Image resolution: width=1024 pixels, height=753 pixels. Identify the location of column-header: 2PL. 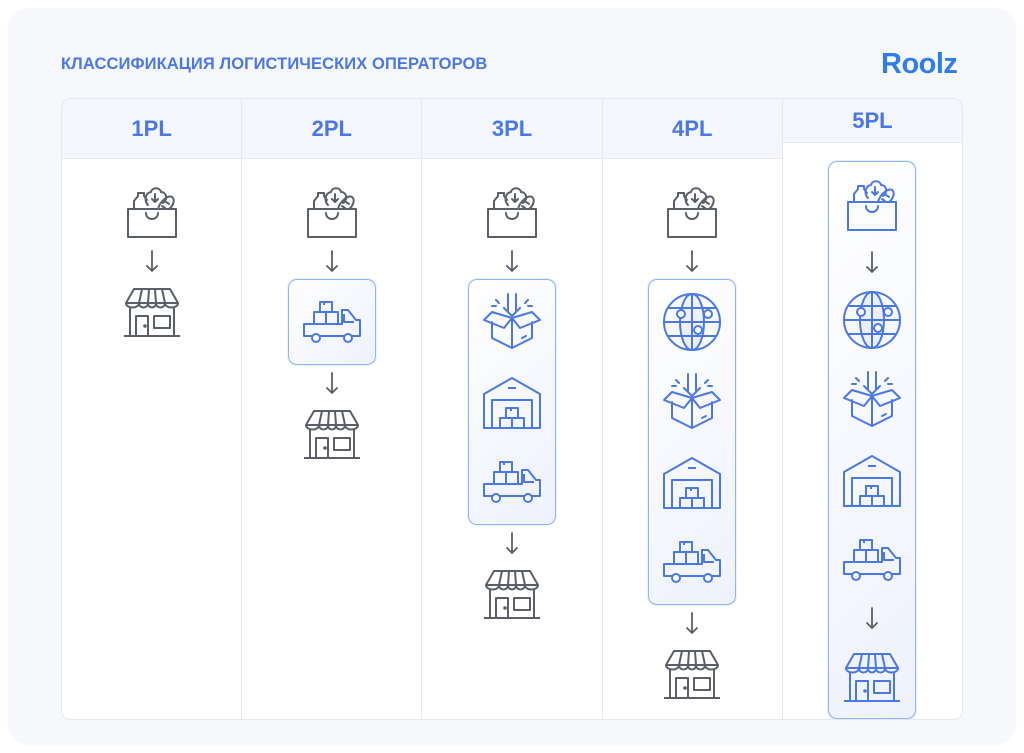
(332, 129).